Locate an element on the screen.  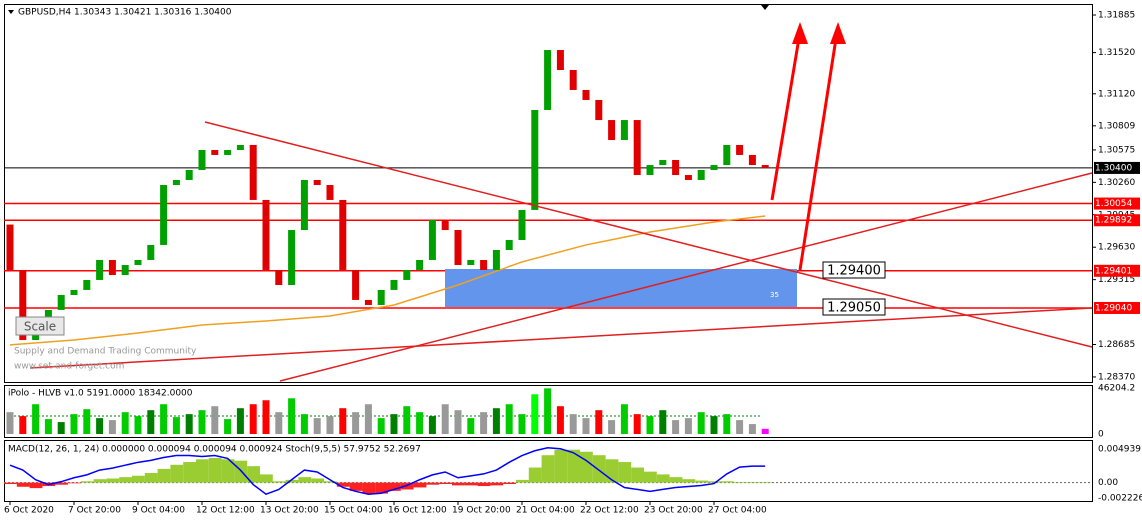
x-tick-label: 6 Oct 2020 is located at coordinates (29, 511).